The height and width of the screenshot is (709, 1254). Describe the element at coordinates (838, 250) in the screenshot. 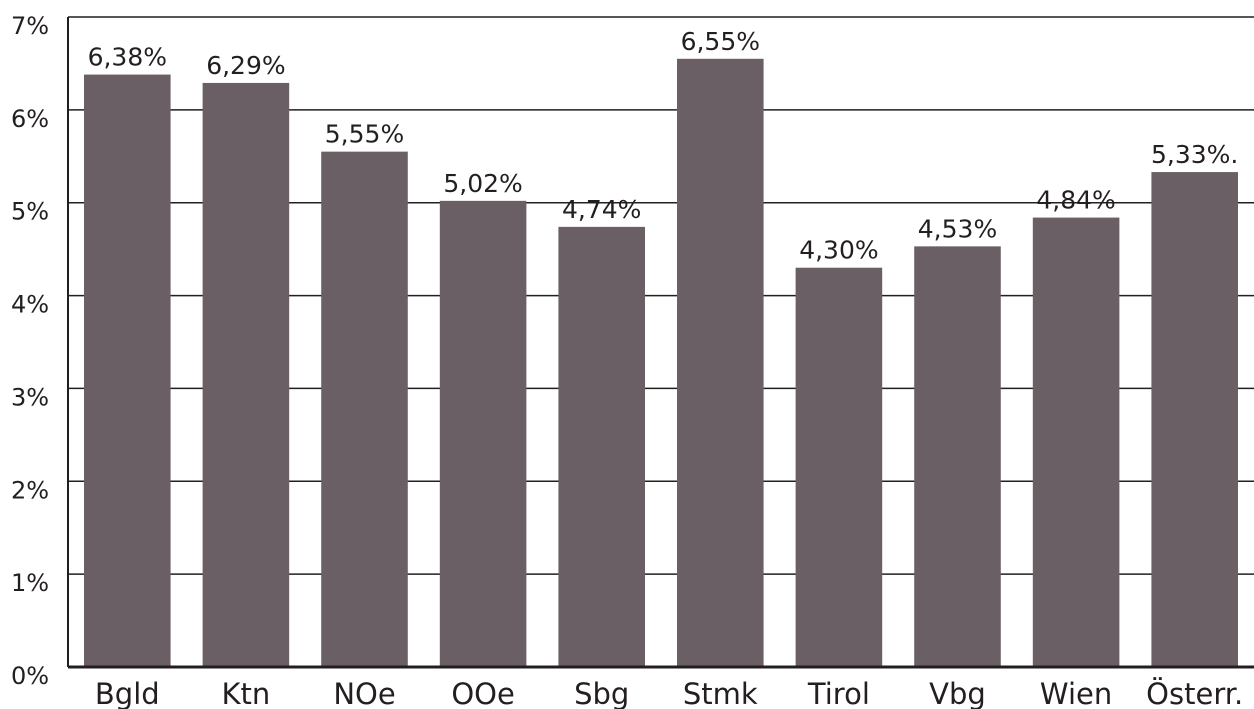

I see `value-label: 4,30%` at that location.